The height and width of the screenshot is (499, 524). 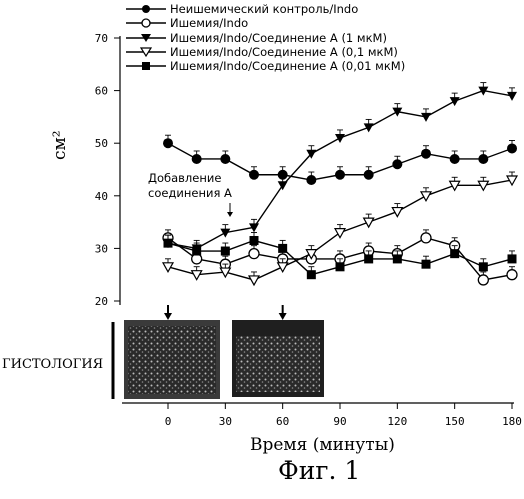 What do you see at coordinates (230, 214) in the screenshot?
I see `annotation-arrow-head` at bounding box center [230, 214].